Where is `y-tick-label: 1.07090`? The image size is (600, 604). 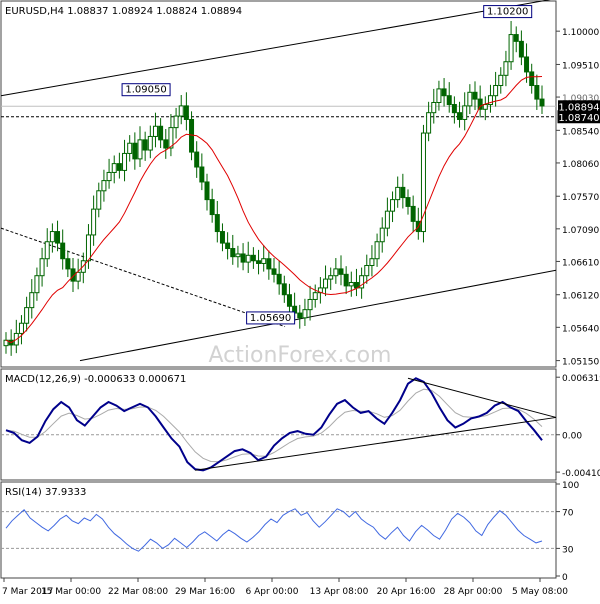
y-tick-label: 1.07090 is located at coordinates (580, 231).